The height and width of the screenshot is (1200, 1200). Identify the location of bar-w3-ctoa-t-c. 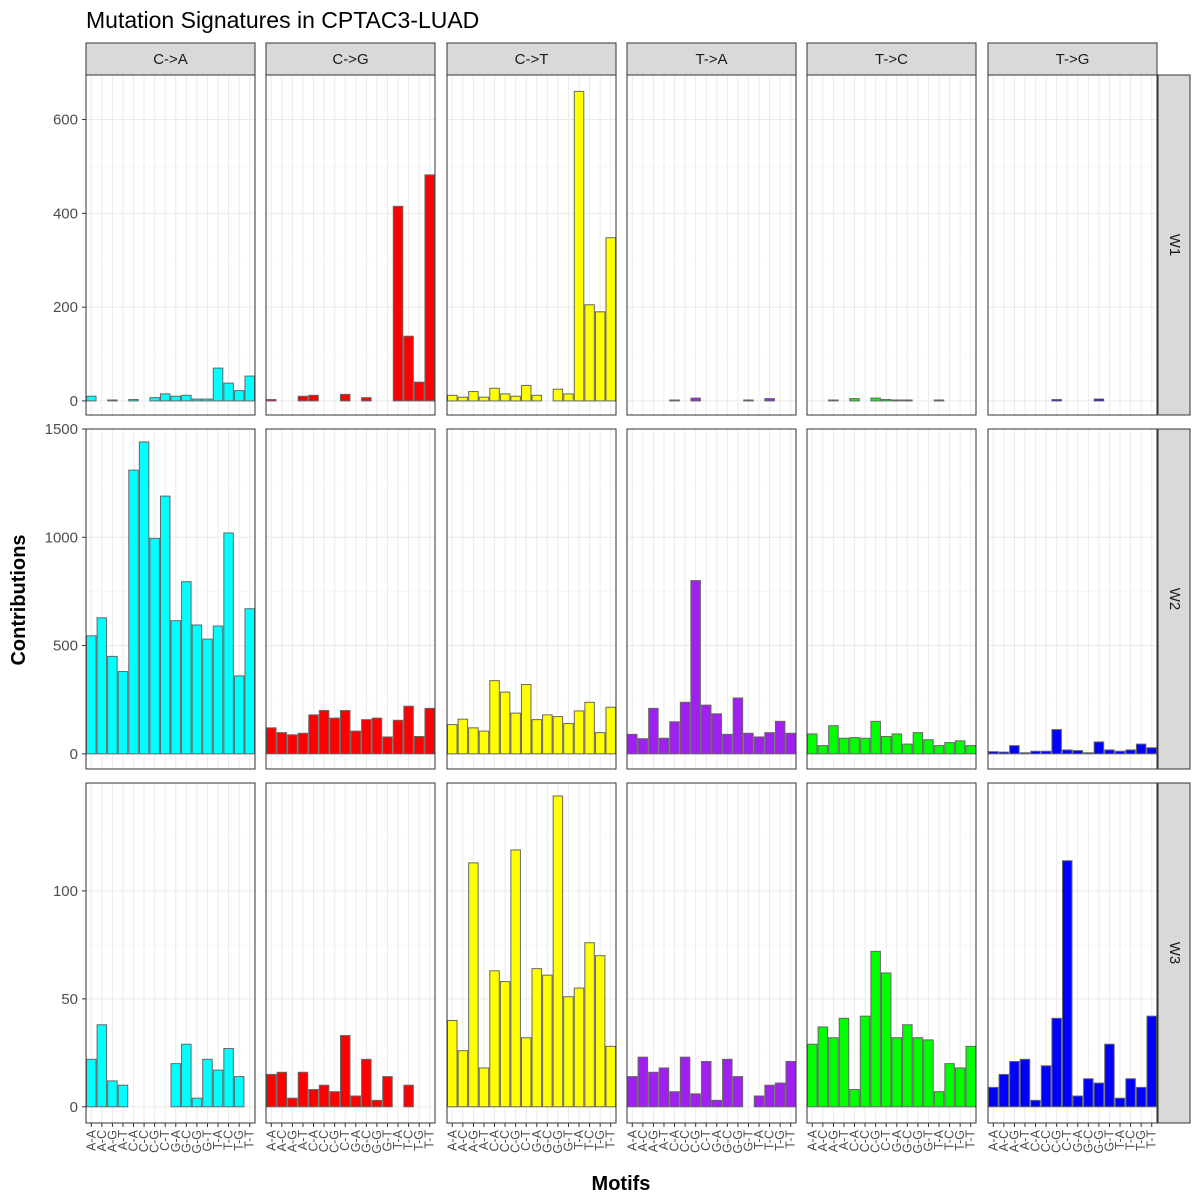
(228, 1078).